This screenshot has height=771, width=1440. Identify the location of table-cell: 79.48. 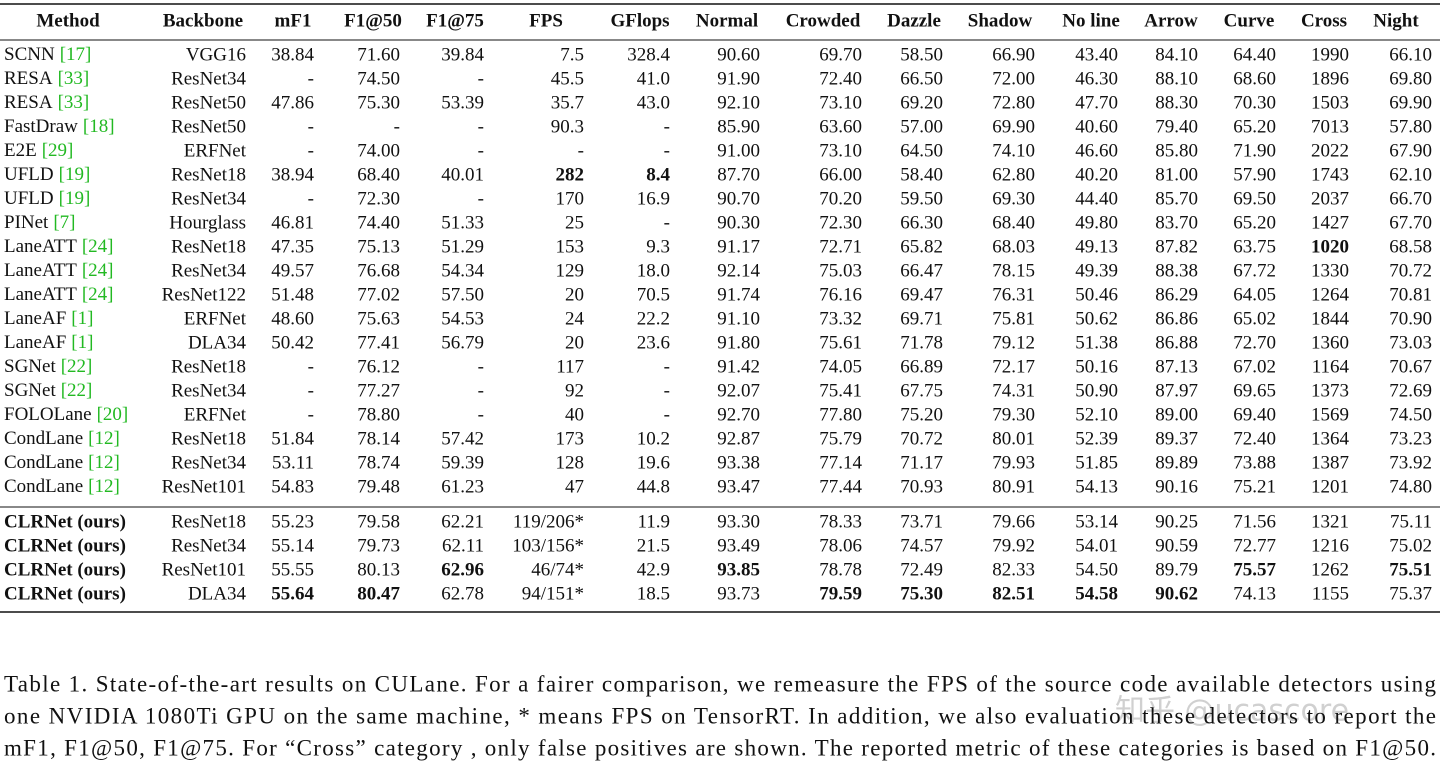
(378, 486).